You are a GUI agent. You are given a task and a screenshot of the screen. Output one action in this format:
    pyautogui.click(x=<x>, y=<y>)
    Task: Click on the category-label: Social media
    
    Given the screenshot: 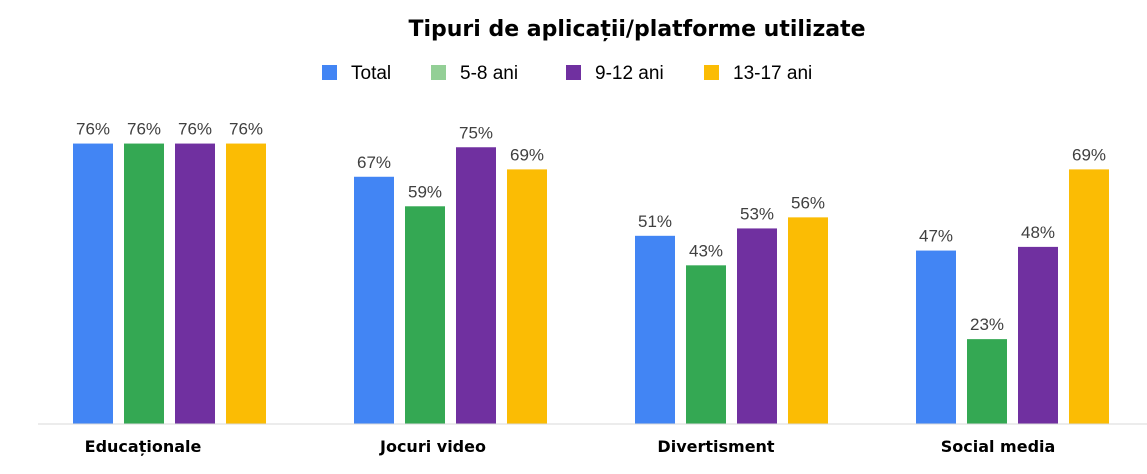 What is the action you would take?
    pyautogui.click(x=998, y=446)
    